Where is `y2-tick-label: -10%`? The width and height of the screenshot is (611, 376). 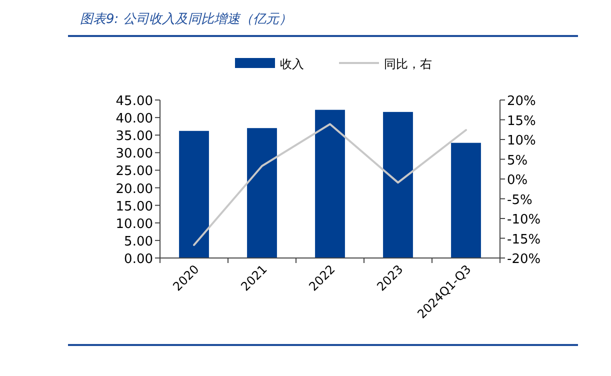
y2-tick-label: -10% is located at coordinates (524, 220).